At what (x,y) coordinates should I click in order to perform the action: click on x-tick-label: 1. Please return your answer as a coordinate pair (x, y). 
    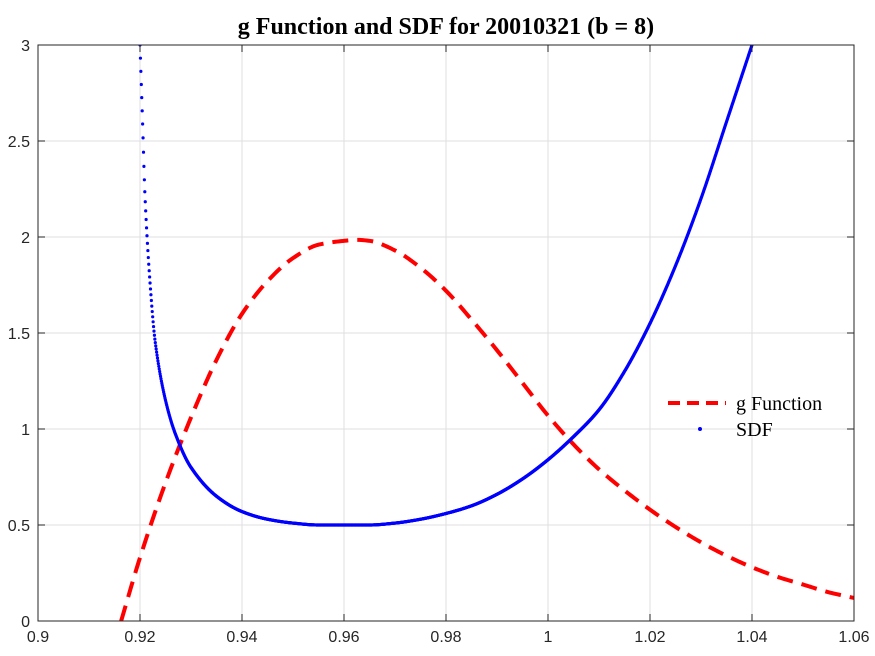
    Looking at the image, I should click on (548, 637).